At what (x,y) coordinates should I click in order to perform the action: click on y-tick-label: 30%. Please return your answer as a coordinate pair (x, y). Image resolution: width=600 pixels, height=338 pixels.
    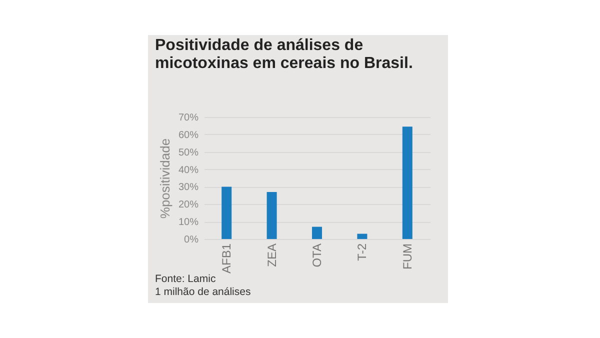
    Looking at the image, I should click on (188, 188).